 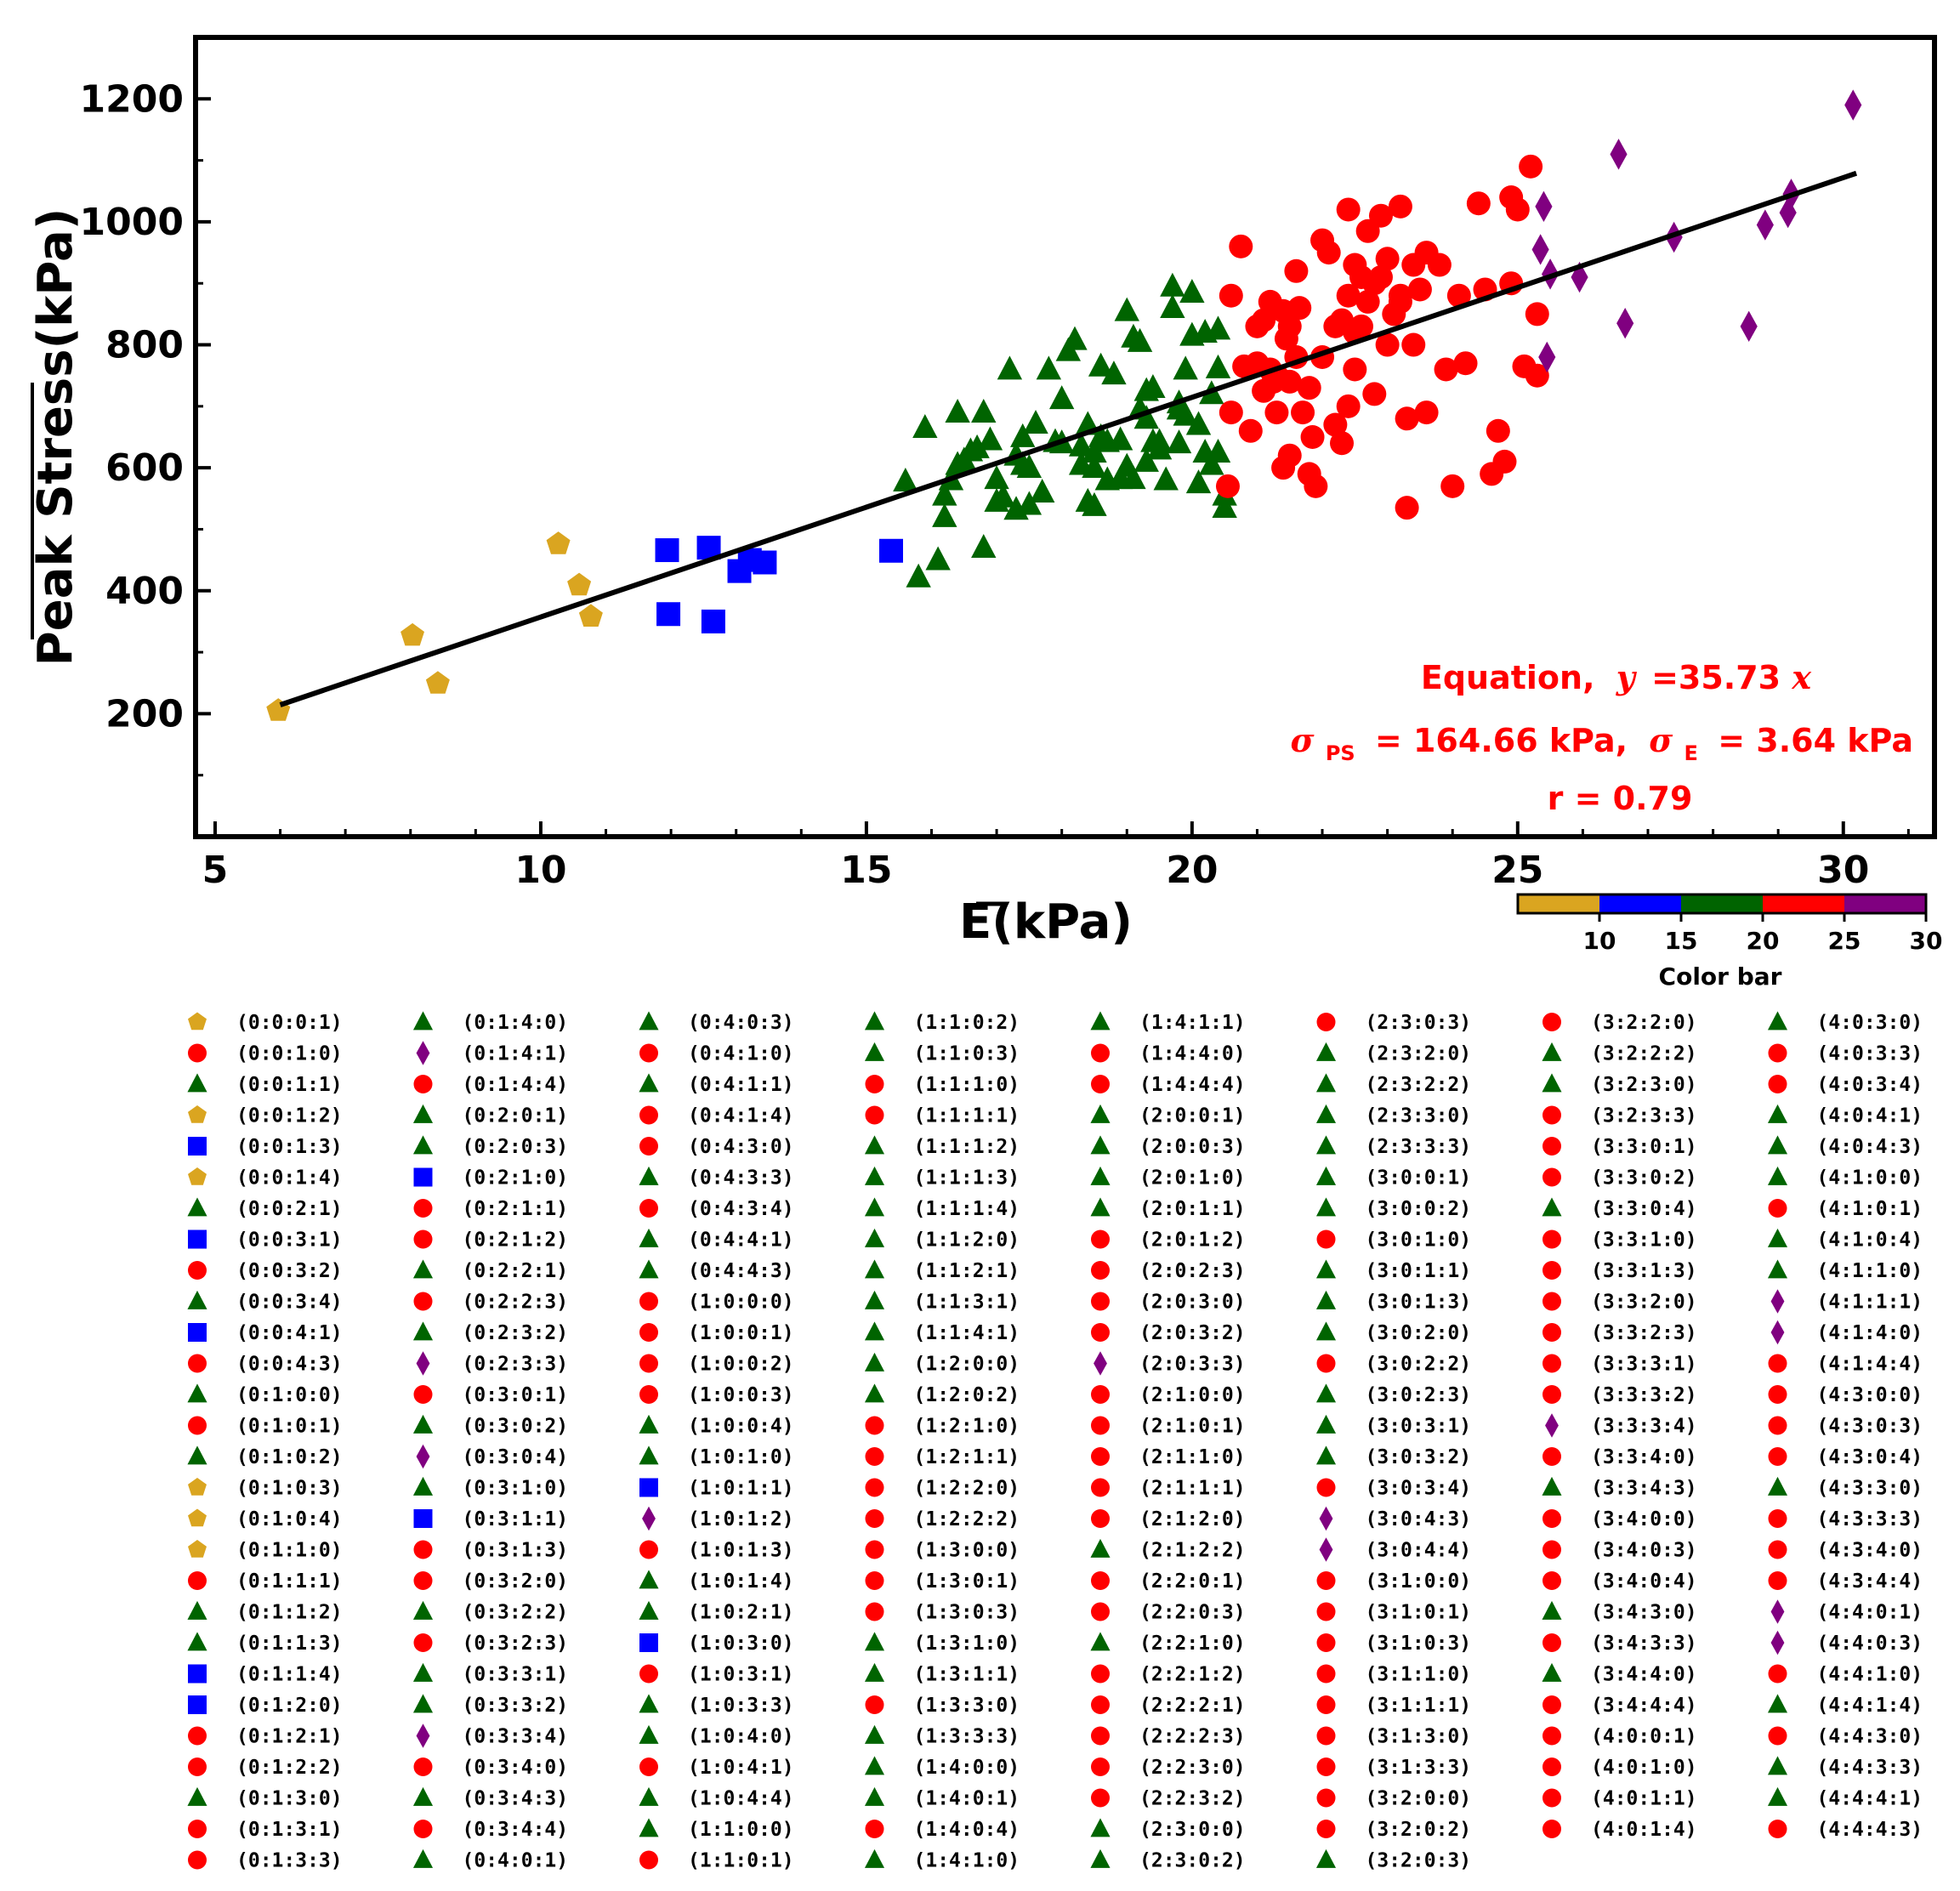 What do you see at coordinates (1192, 870) in the screenshot?
I see `x-tick-label: 20` at bounding box center [1192, 870].